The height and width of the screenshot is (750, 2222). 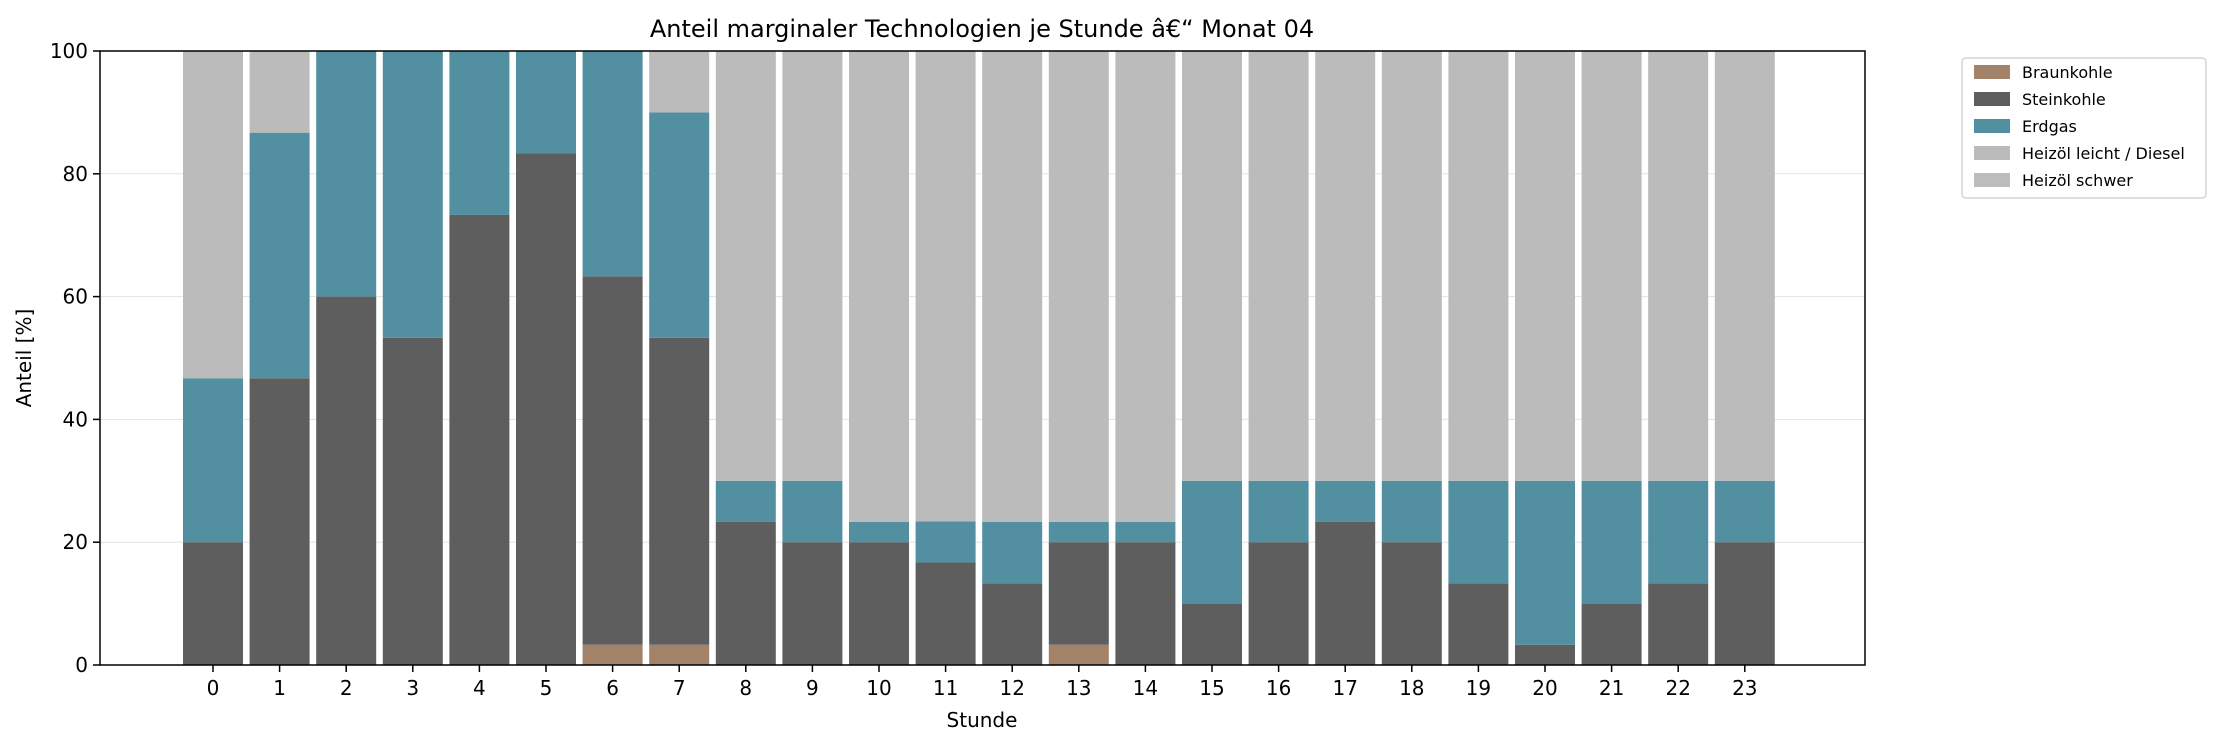 I want to click on x-tick-label: 21, so click(x=1611, y=688).